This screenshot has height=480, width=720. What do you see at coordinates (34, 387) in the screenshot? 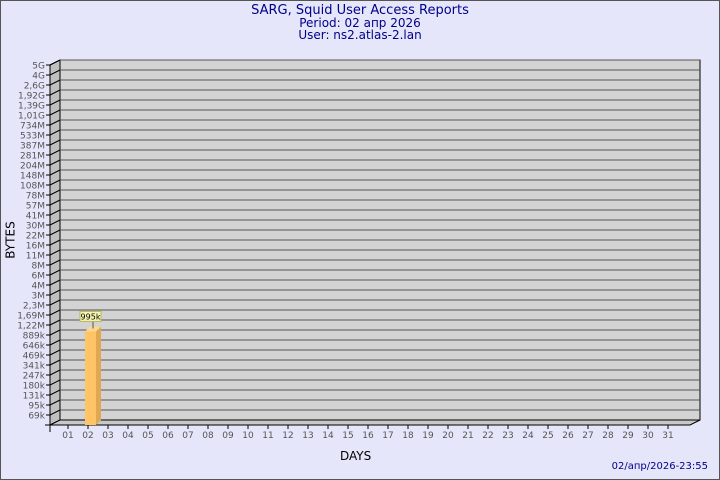
I see `y-tick-label: 180k` at bounding box center [34, 387].